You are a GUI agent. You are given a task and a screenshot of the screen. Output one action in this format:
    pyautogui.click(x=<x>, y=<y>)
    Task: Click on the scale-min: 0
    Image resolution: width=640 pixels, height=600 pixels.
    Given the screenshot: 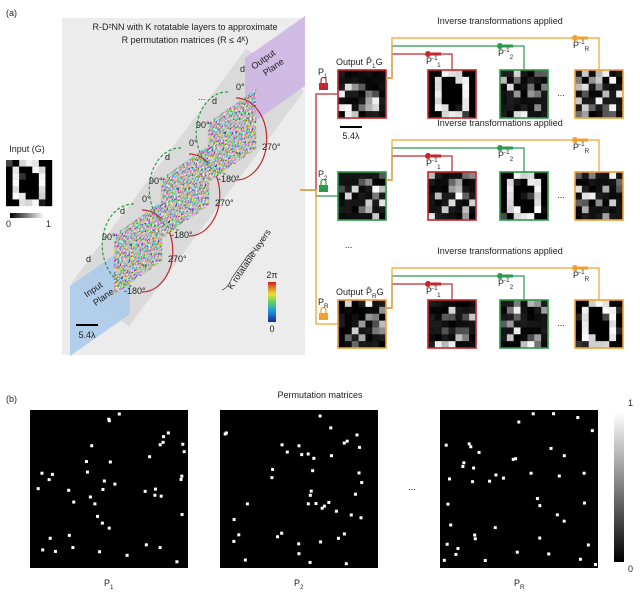 What is the action you would take?
    pyautogui.click(x=8, y=224)
    